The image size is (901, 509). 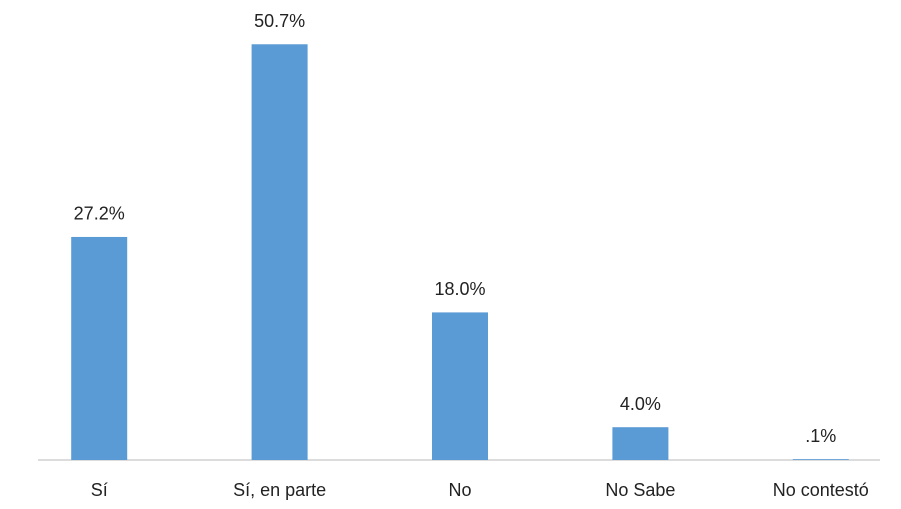 I want to click on data-label: 27.2%, so click(x=99, y=214).